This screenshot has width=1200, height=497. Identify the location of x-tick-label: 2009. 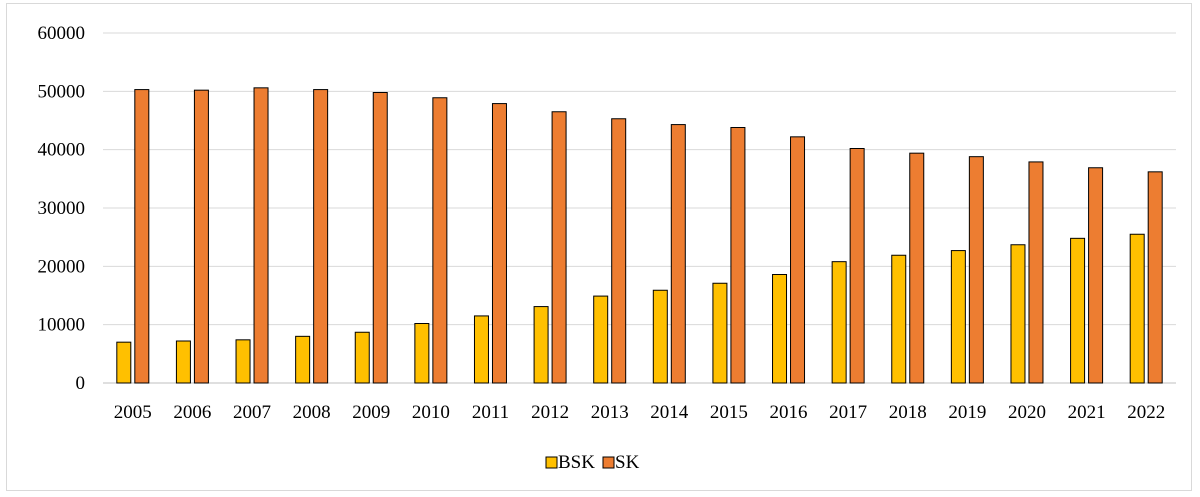
(371, 412).